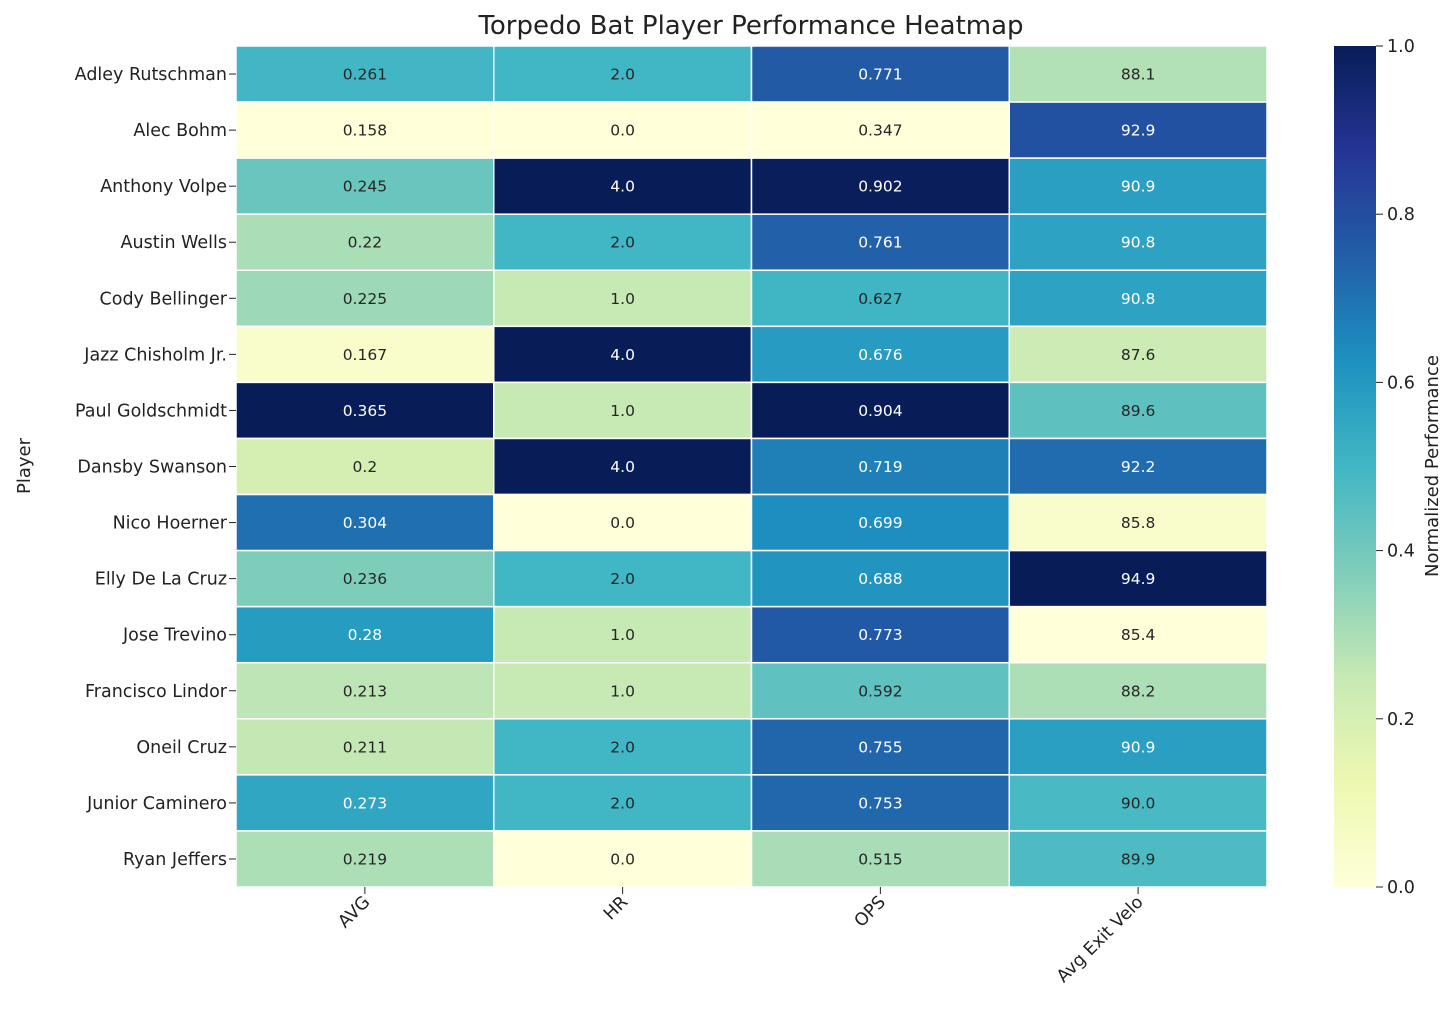 This screenshot has height=1021, width=1456. Describe the element at coordinates (880, 411) in the screenshot. I see `cell-value-label: 0.904` at that location.